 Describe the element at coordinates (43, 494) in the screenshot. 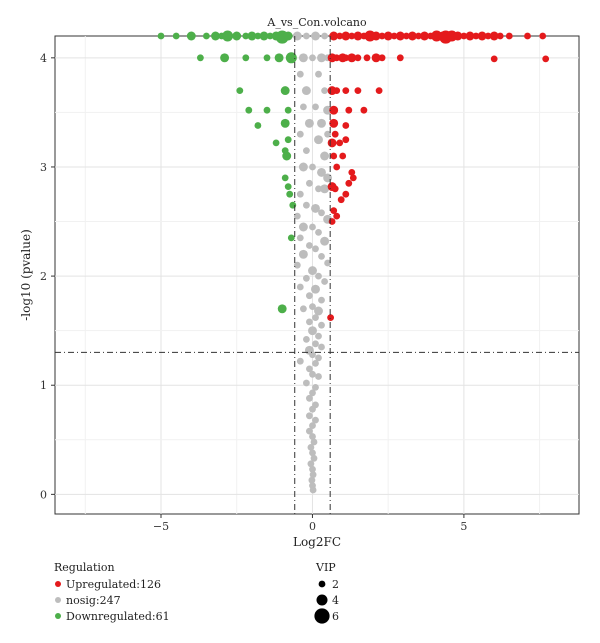

I see `y-tick-label: 0` at that location.